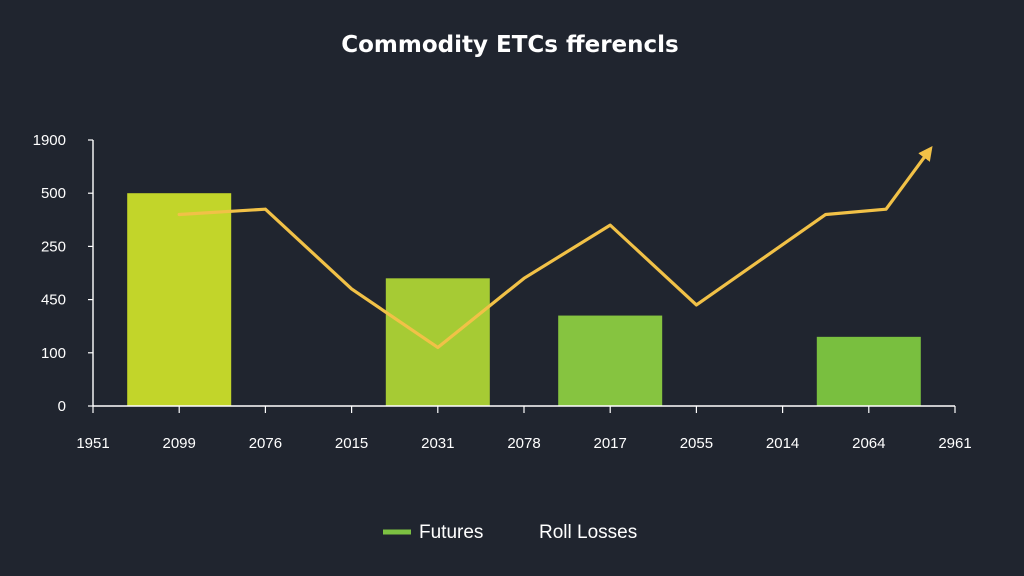 The height and width of the screenshot is (576, 1024). What do you see at coordinates (510, 532) in the screenshot?
I see `legend: Futures Roll Losses` at bounding box center [510, 532].